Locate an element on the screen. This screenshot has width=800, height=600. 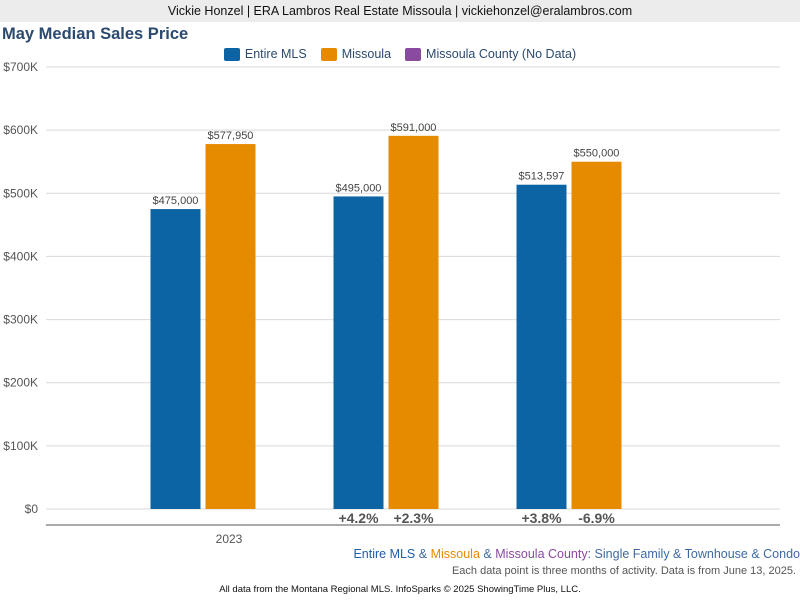
legend-label-missoula-county: Missoula County (No Data) is located at coordinates (501, 54).